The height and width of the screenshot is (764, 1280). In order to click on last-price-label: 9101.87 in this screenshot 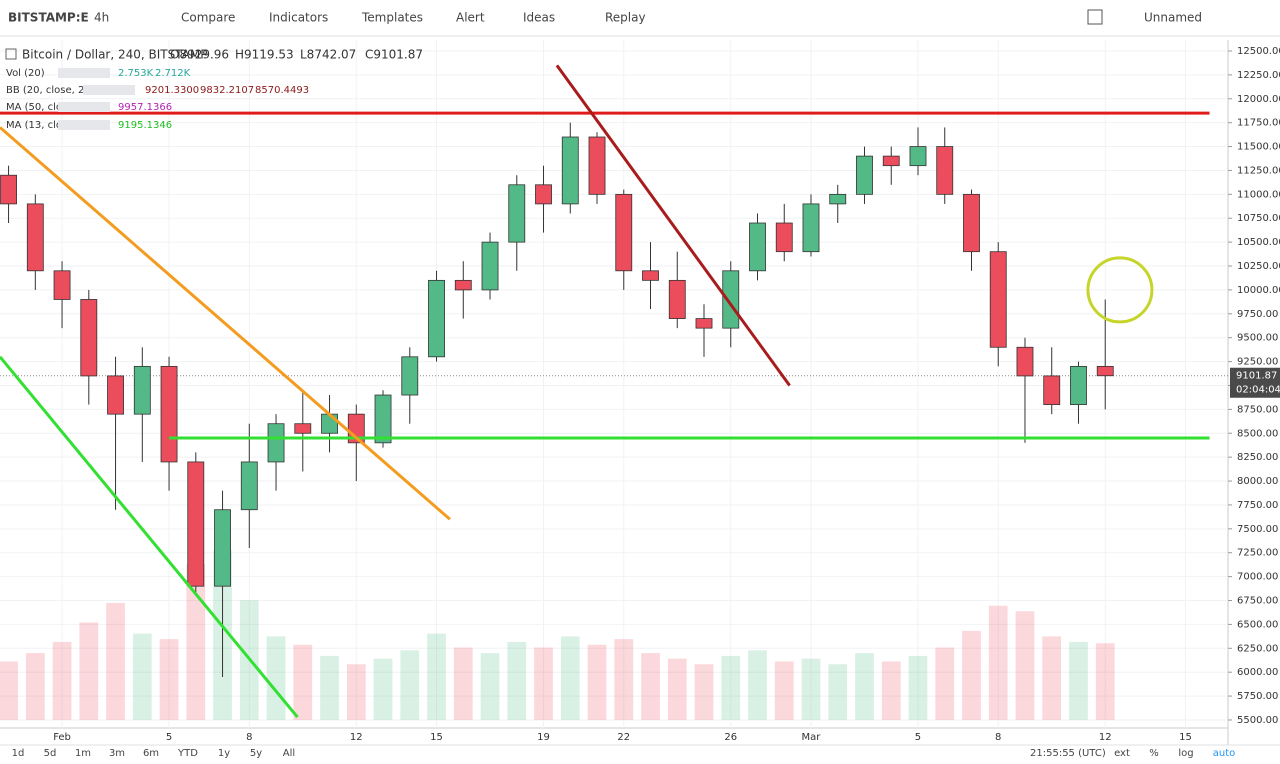, I will do `click(1256, 376)`.